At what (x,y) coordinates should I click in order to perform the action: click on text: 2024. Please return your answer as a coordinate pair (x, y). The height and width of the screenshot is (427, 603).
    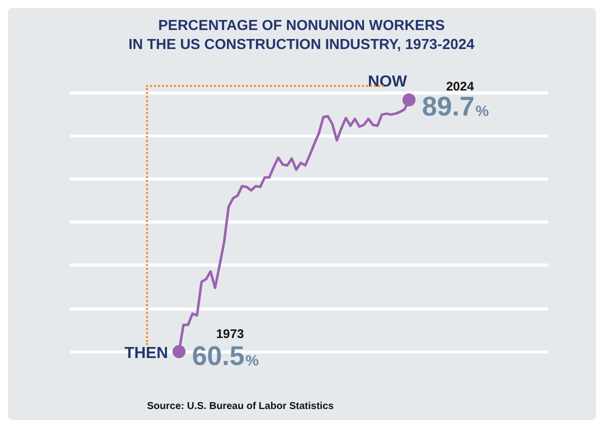
    Looking at the image, I should click on (460, 86).